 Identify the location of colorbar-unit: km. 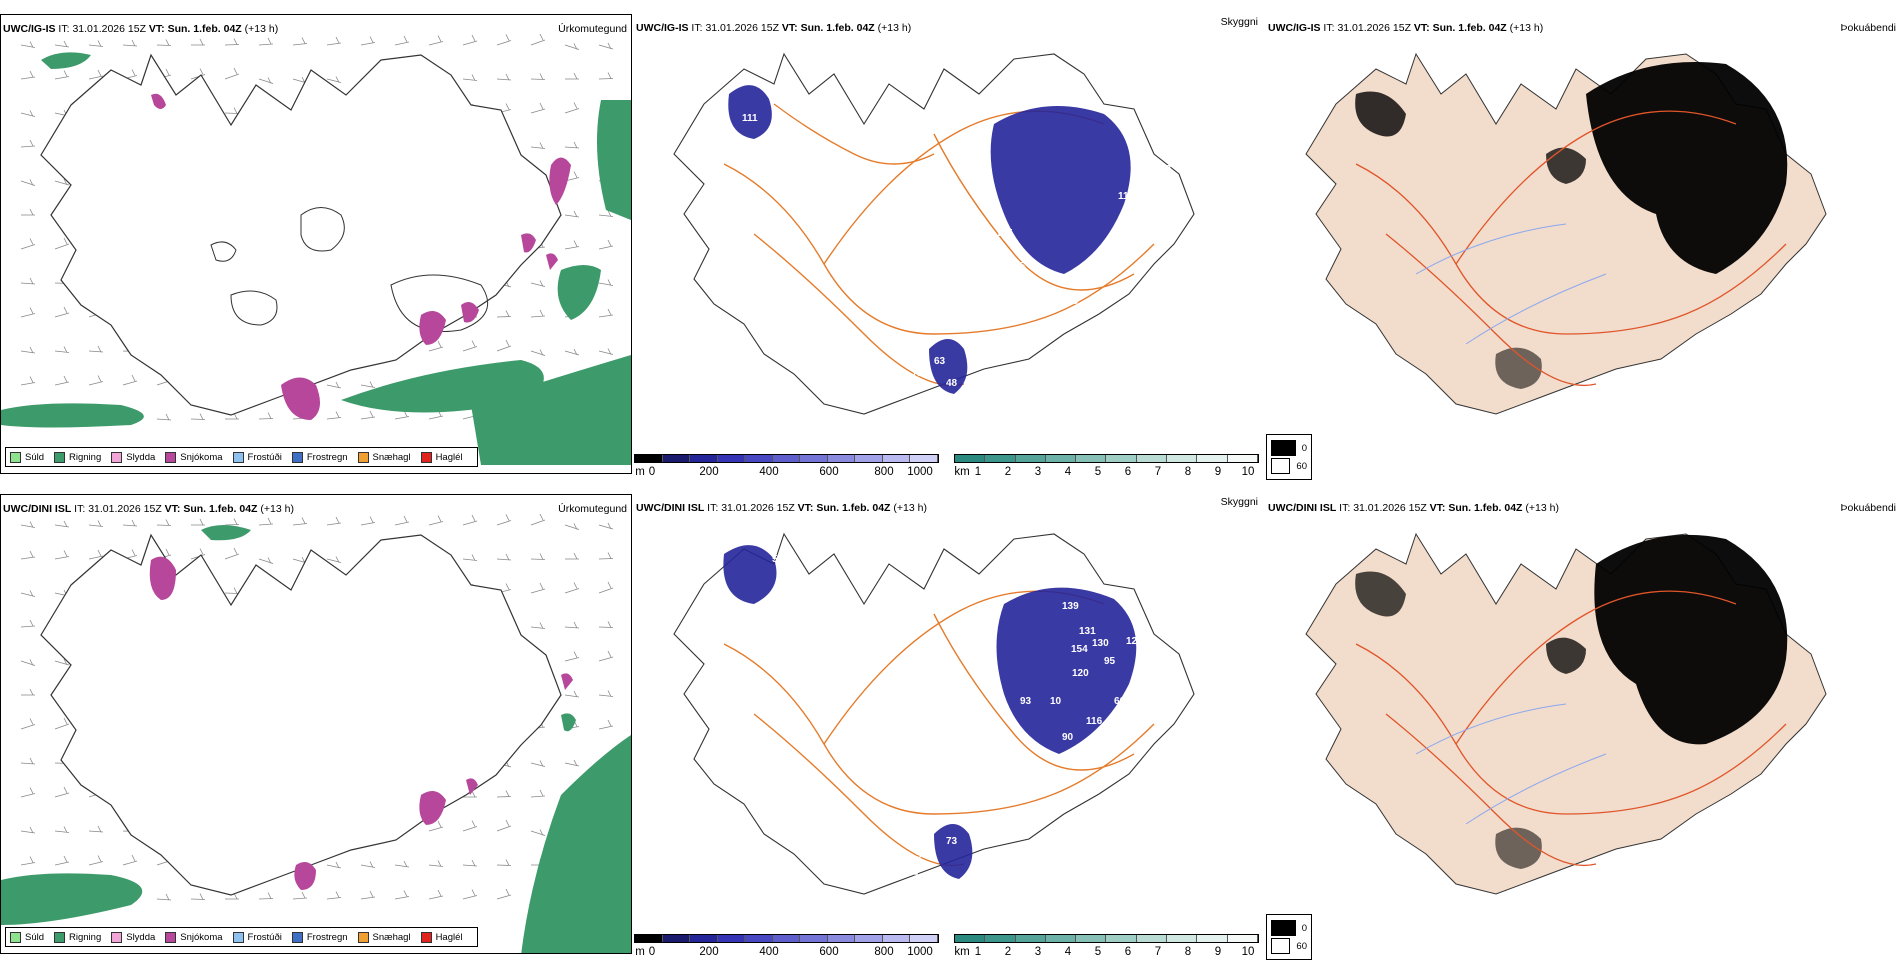
(962, 952).